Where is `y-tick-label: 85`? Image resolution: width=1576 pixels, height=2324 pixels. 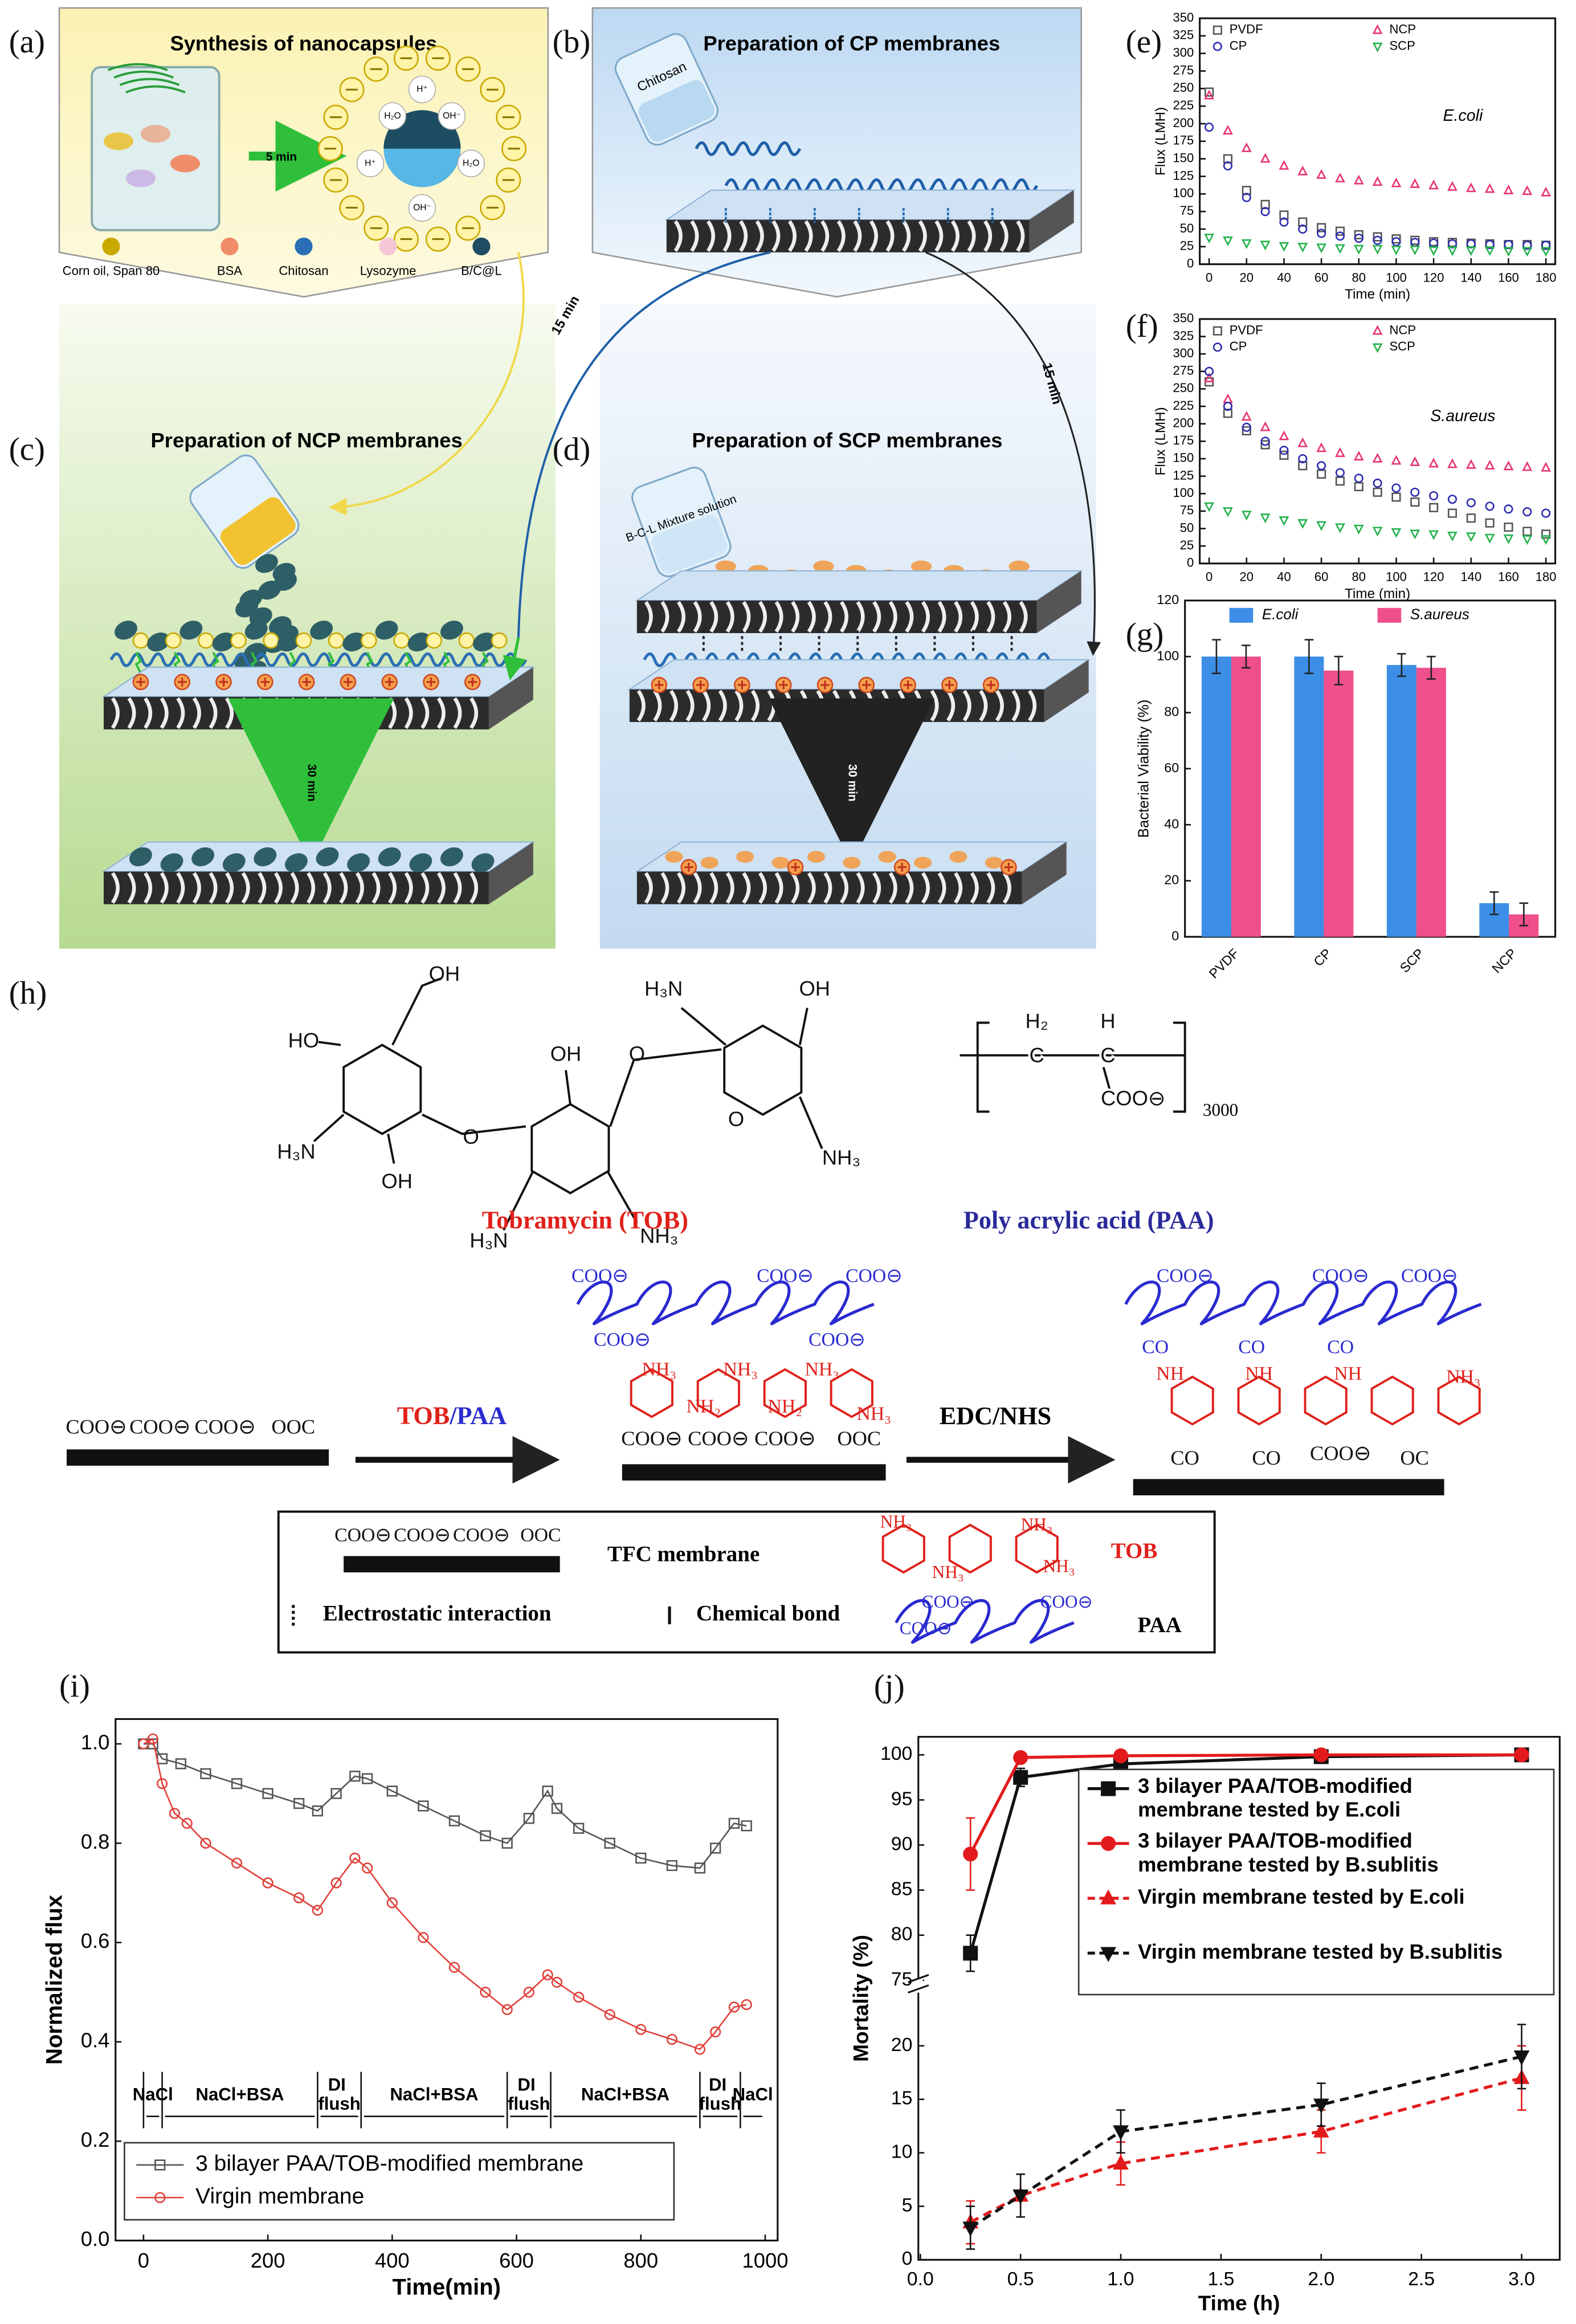 y-tick-label: 85 is located at coordinates (902, 1889).